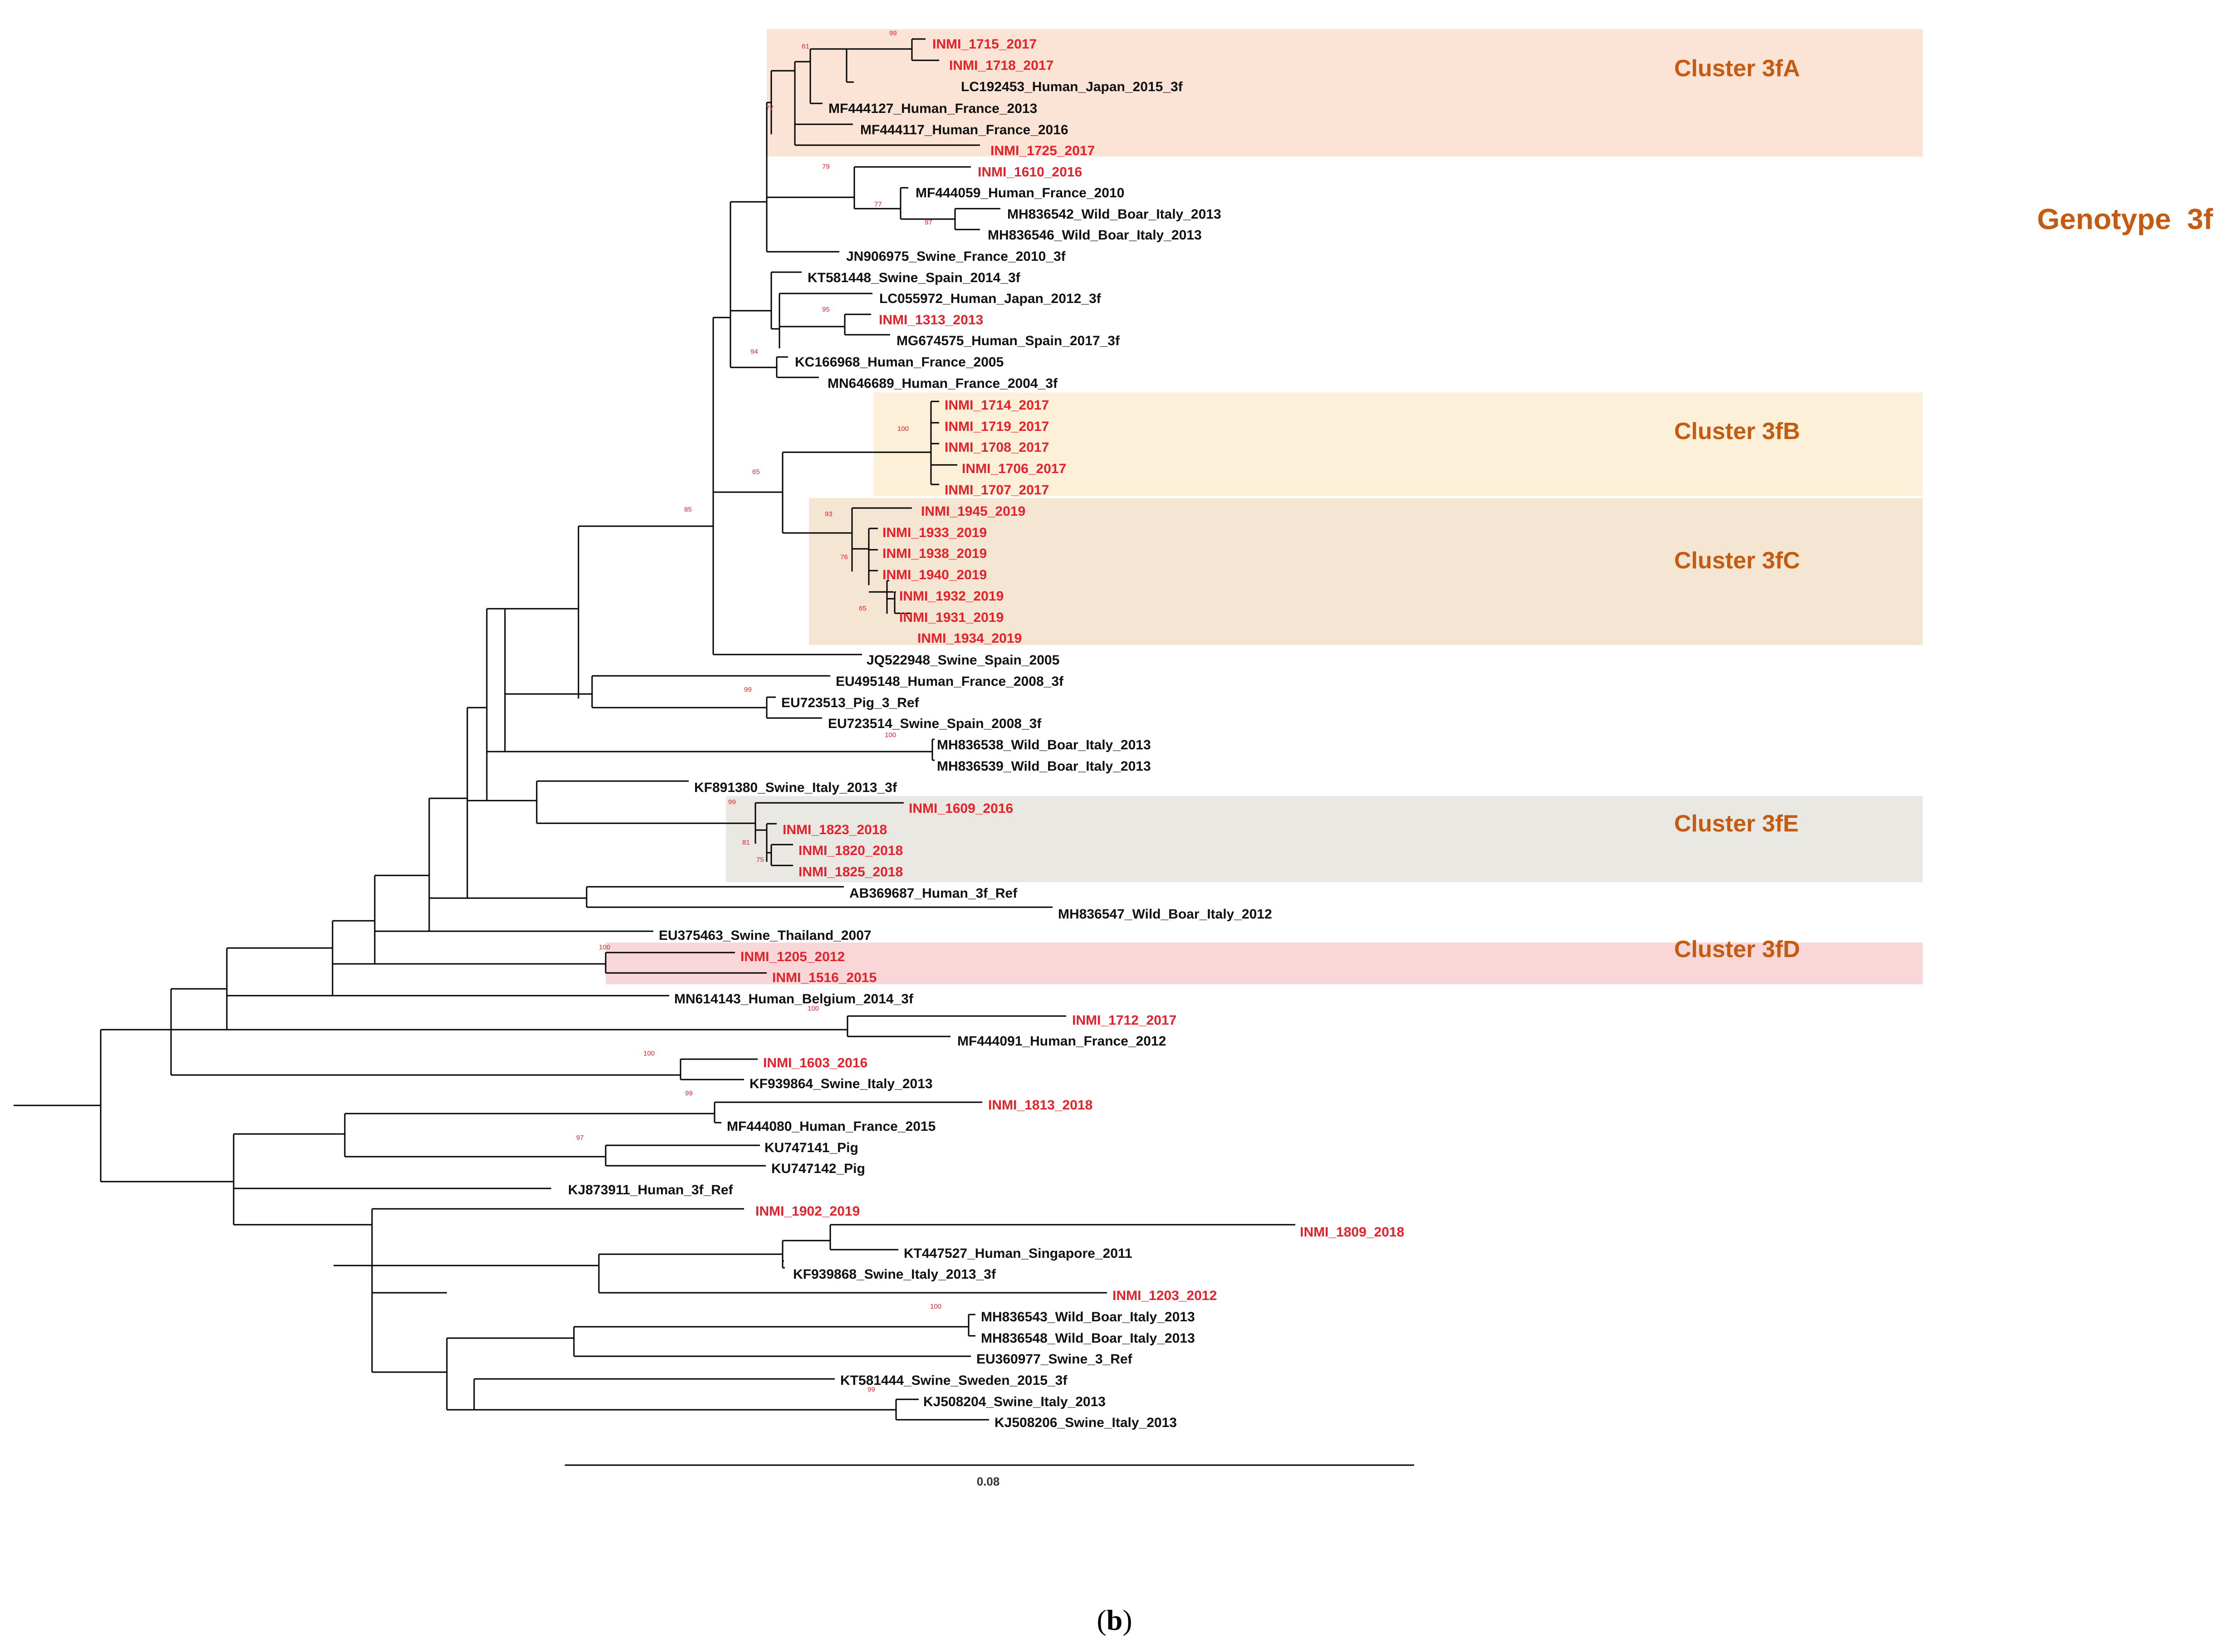  Describe the element at coordinates (1737, 431) in the screenshot. I see `cluster-3fB-label: Cluster 3fB` at that location.